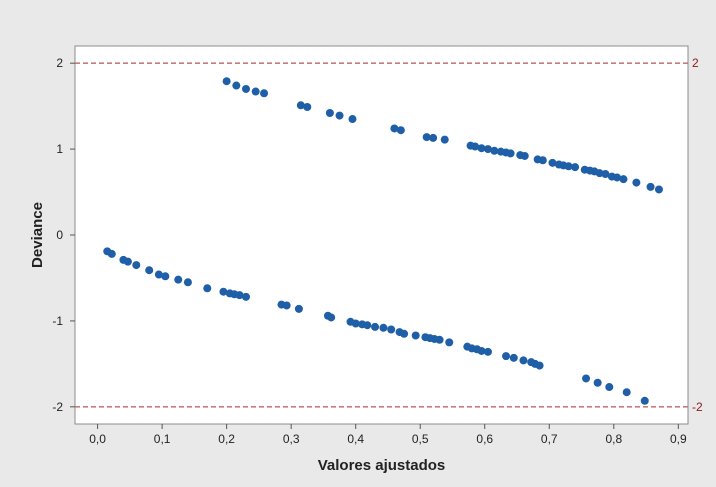 The image size is (716, 487). Describe the element at coordinates (549, 439) in the screenshot. I see `x-tick-label: 0,7` at that location.